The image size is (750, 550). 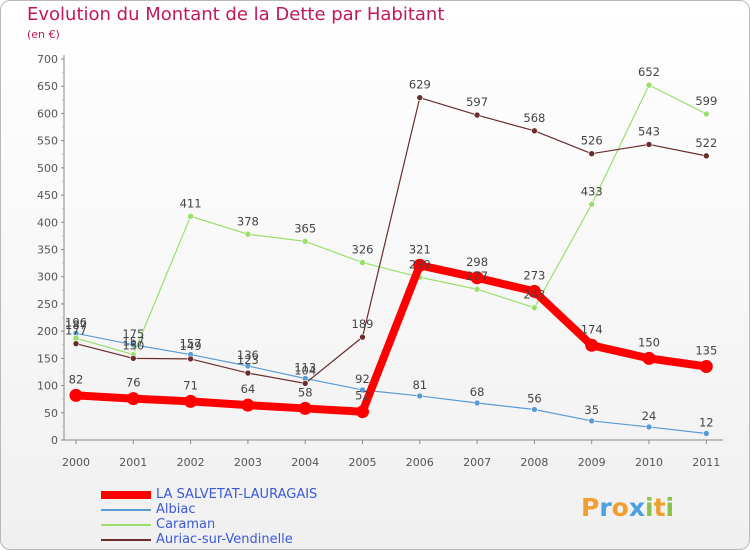 What do you see at coordinates (592, 462) in the screenshot?
I see `x-tick-label: 2009` at bounding box center [592, 462].